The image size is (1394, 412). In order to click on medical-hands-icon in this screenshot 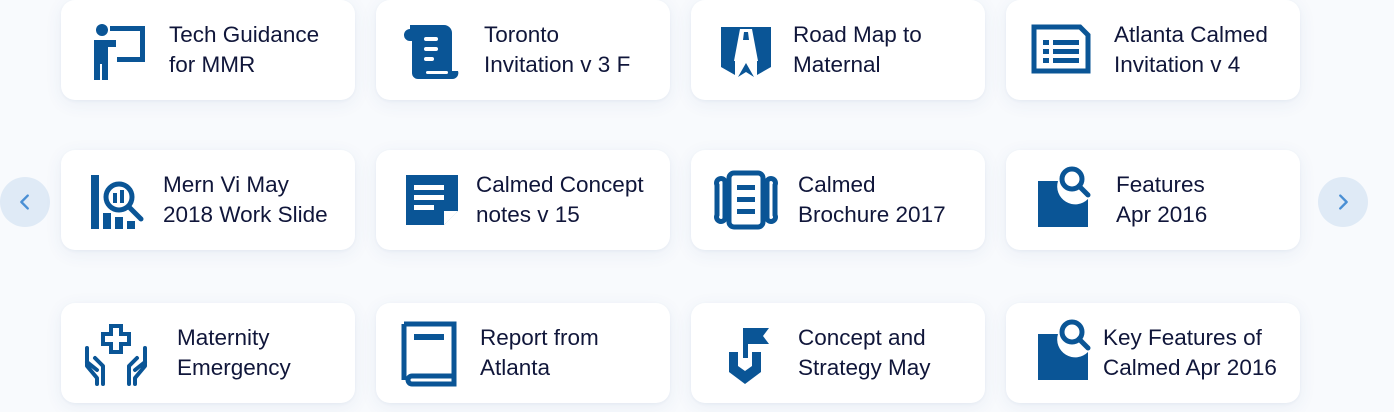, I will do `click(116, 353)`.